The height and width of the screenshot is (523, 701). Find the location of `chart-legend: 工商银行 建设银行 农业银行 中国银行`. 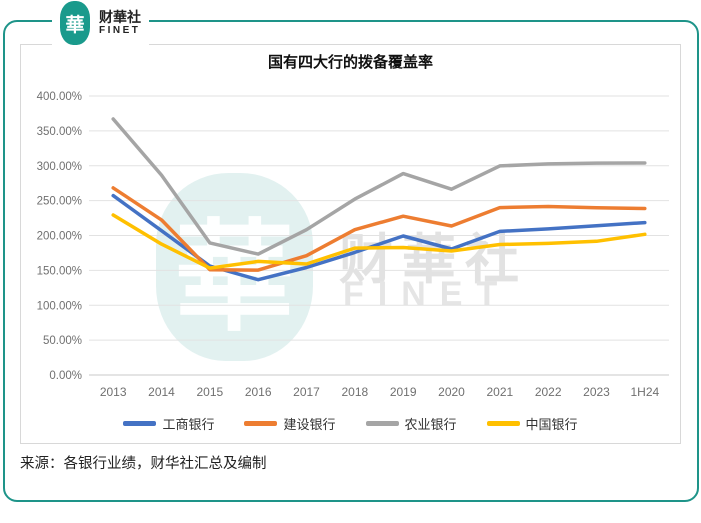

chart-legend: 工商银行 建设银行 农业银行 中国银行 is located at coordinates (350, 423).